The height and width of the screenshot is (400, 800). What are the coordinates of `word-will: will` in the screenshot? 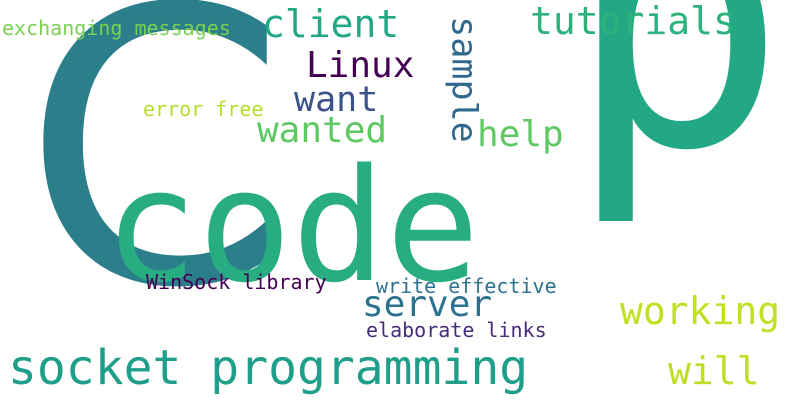 It's located at (714, 371).